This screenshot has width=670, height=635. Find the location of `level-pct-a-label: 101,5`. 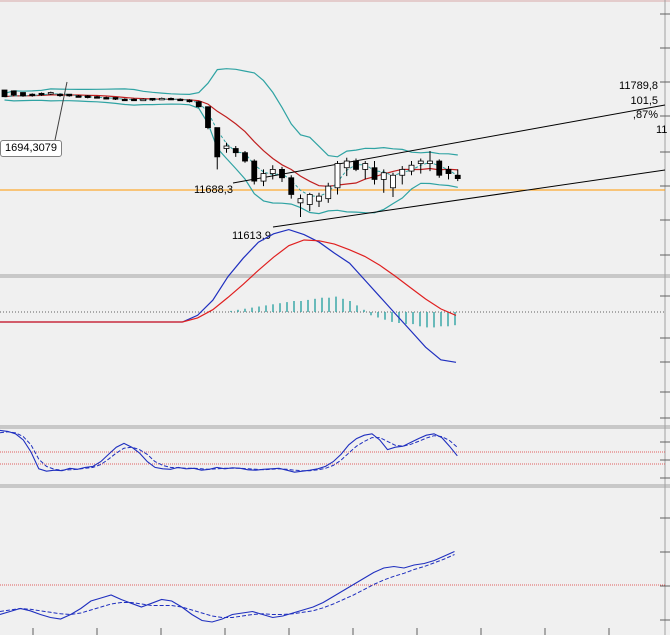

level-pct-a-label: 101,5 is located at coordinates (644, 101).